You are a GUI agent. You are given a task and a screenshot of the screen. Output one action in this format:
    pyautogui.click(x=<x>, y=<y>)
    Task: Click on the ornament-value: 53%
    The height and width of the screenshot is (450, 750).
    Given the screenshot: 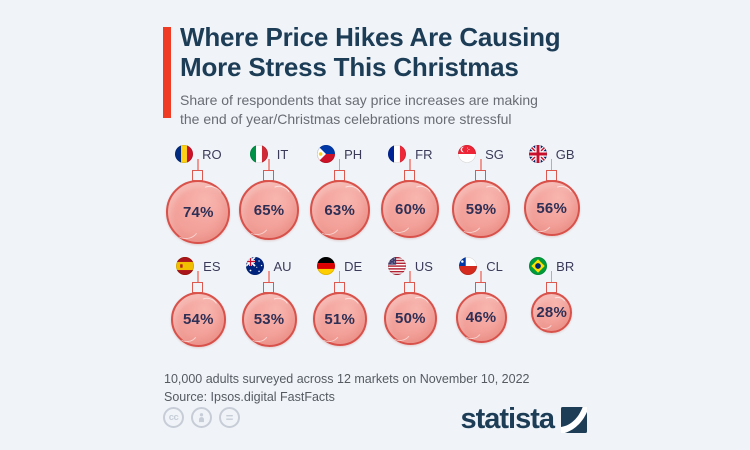 What is the action you would take?
    pyautogui.click(x=269, y=319)
    